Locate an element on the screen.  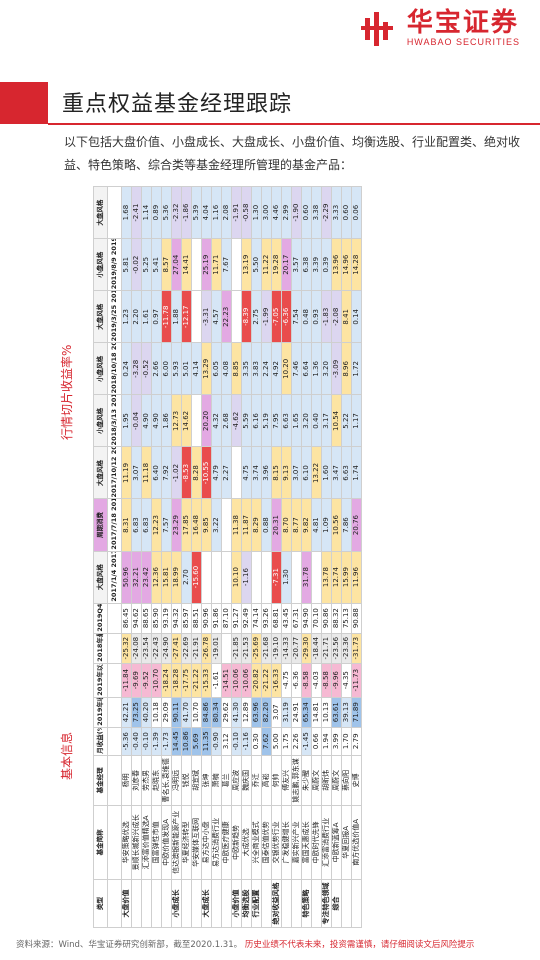
table-cell: -27.41 is located at coordinates (176, 648).